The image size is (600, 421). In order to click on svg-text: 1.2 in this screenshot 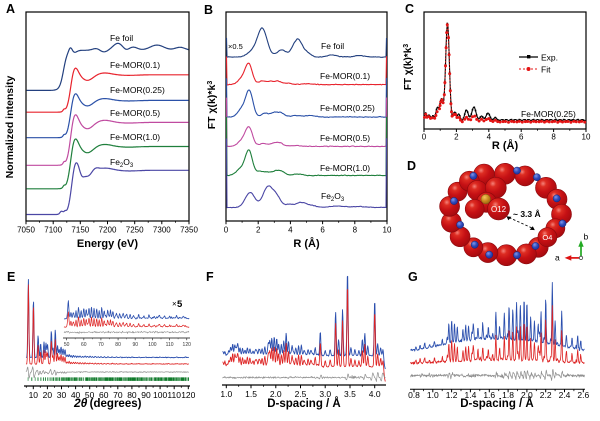, I will do `click(452, 395)`.